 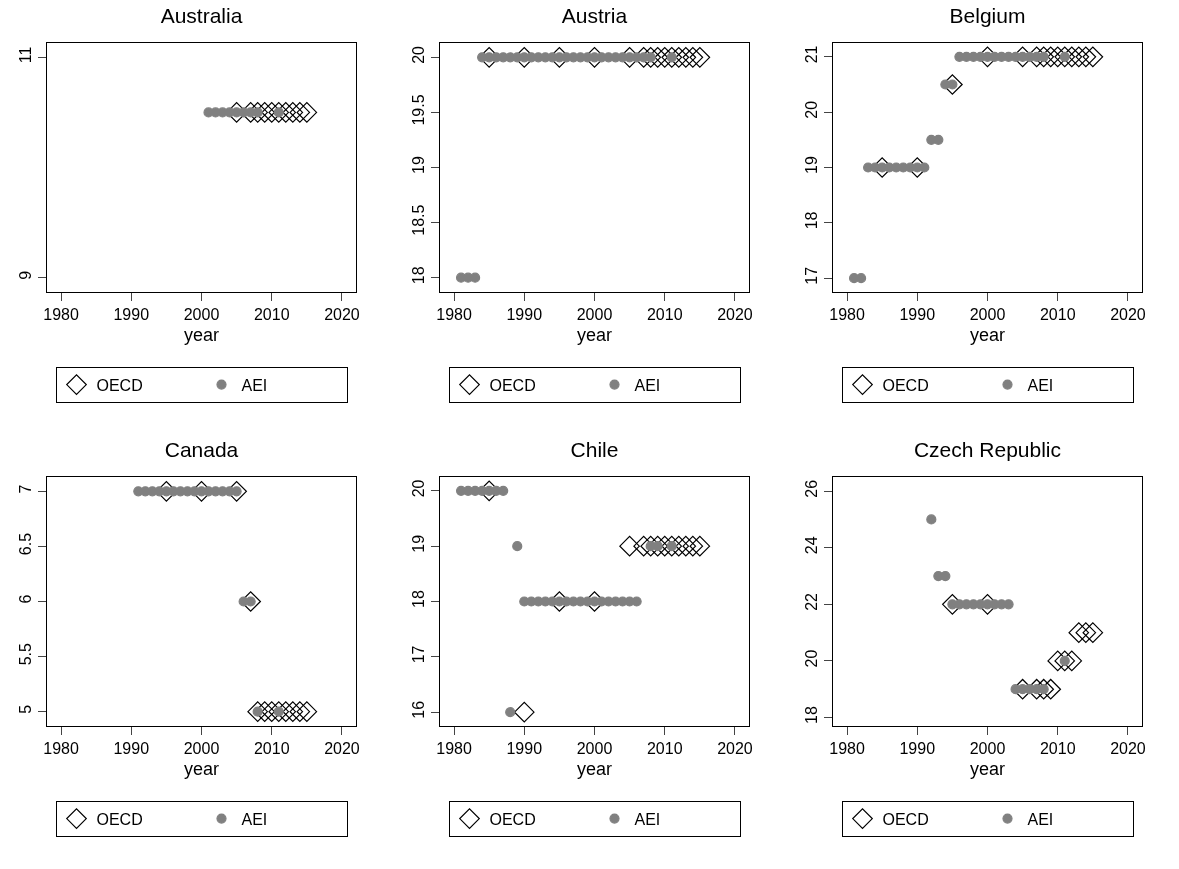 I want to click on y-tick-label: 17, so click(x=419, y=654).